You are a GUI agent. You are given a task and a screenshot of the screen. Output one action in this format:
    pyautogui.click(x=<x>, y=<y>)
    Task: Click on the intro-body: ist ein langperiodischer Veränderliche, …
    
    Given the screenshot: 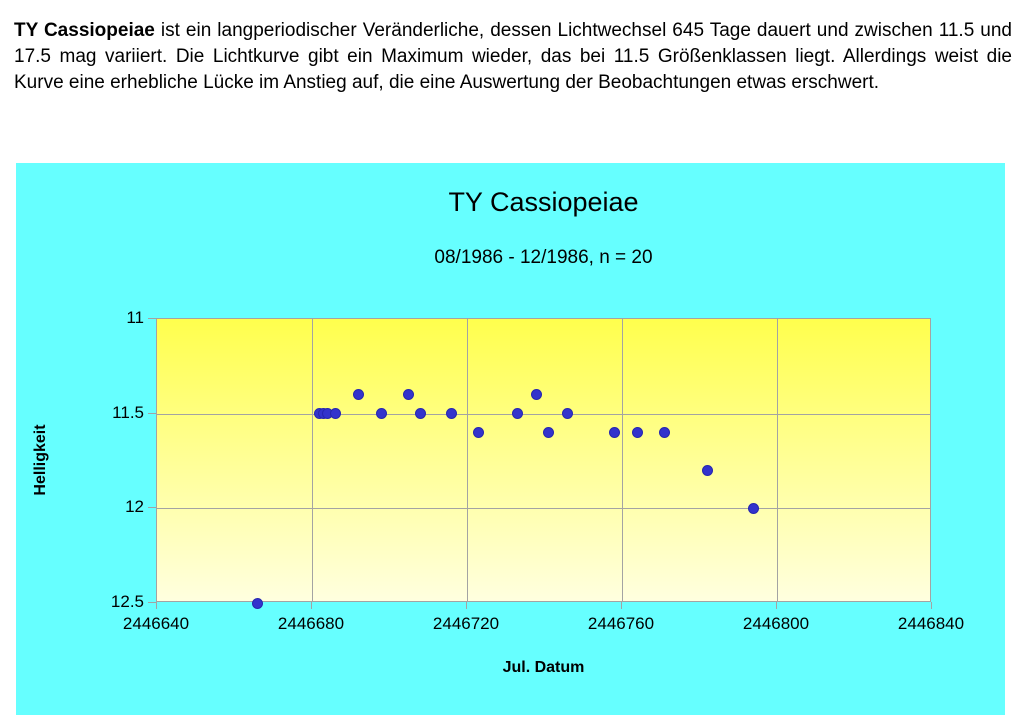 What is the action you would take?
    pyautogui.click(x=513, y=56)
    